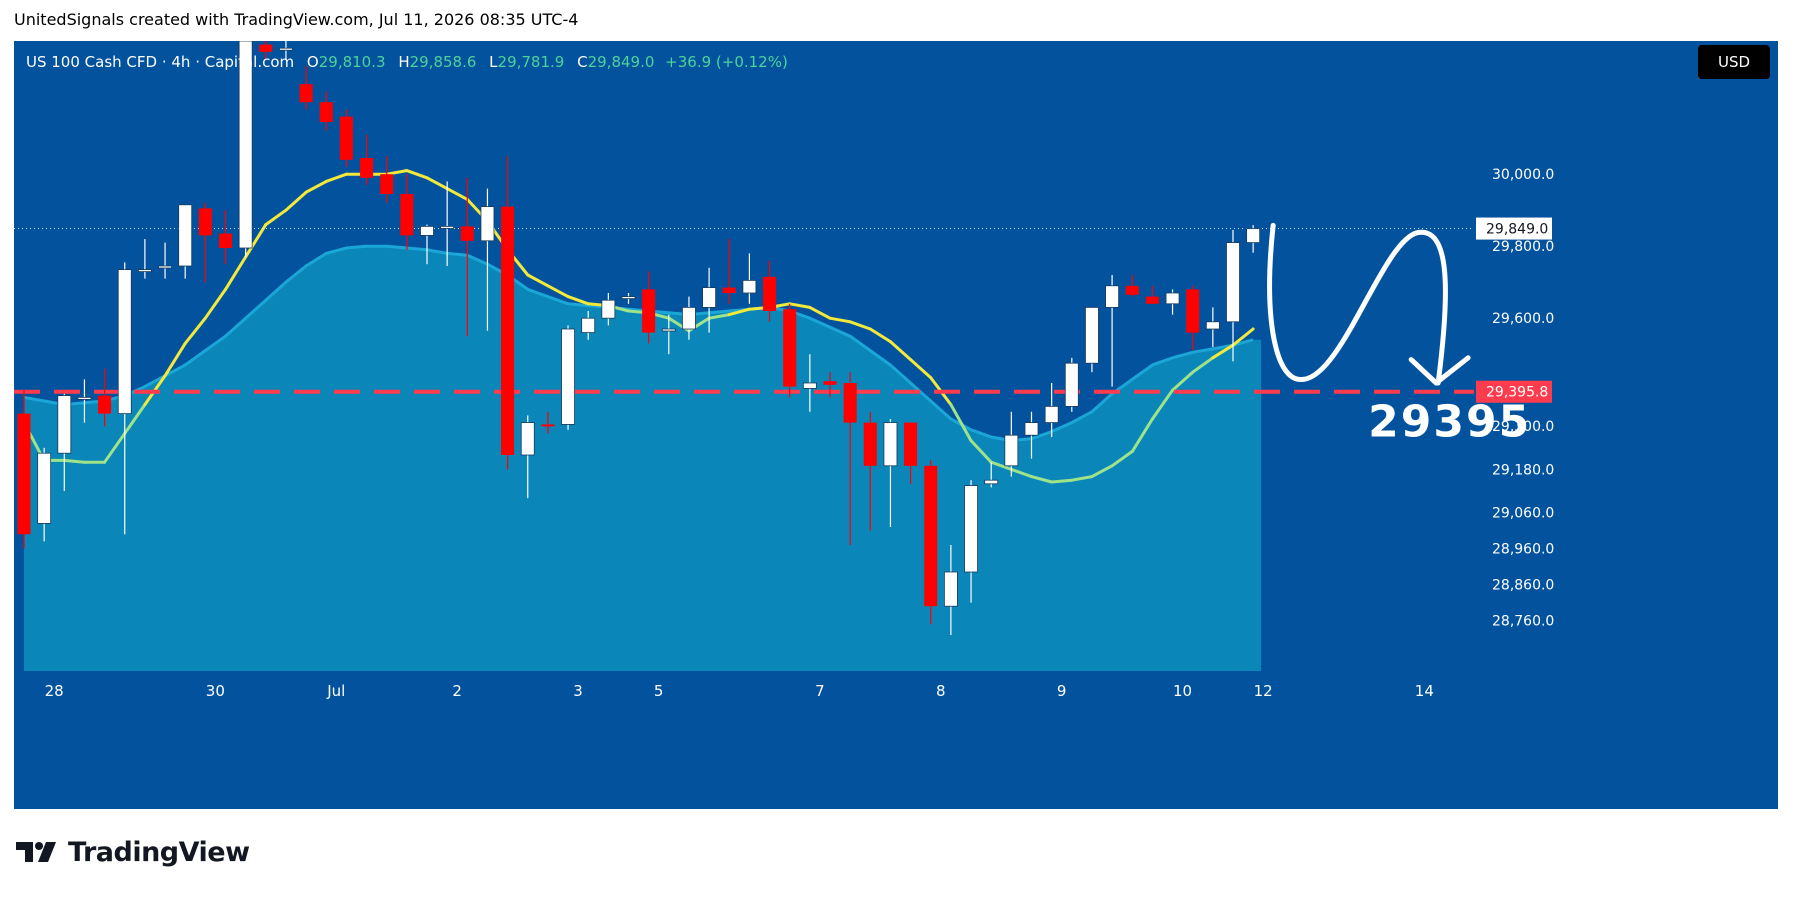 The image size is (1793, 899). Describe the element at coordinates (1062, 691) in the screenshot. I see `x-tick-label: 9` at that location.